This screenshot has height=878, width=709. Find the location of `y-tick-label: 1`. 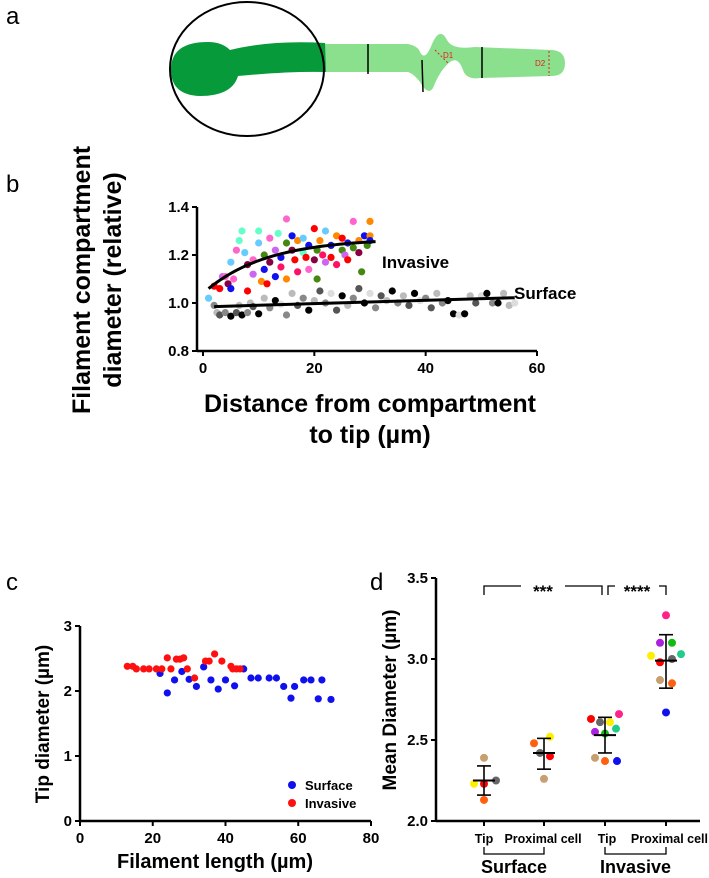

y-tick-label: 1 is located at coordinates (68, 756).